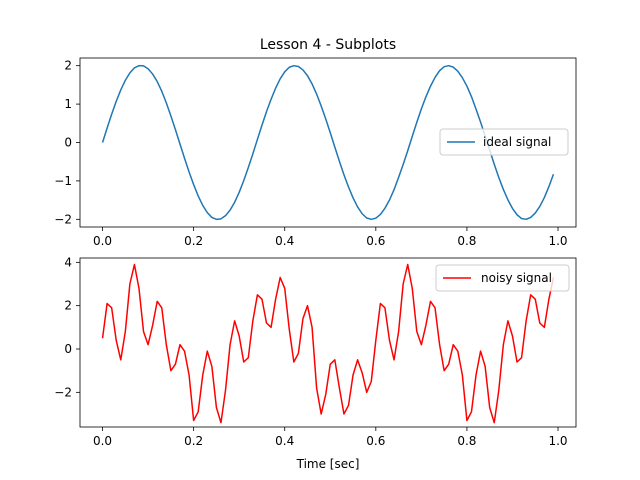 The width and height of the screenshot is (640, 480). What do you see at coordinates (63, 181) in the screenshot?
I see `y-tick-label: −1` at bounding box center [63, 181].